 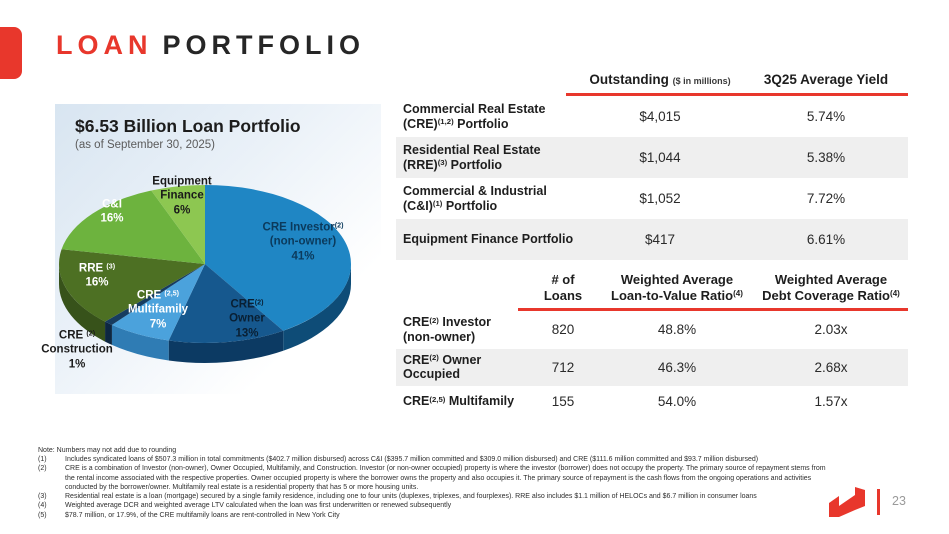 I want to click on pie-card-title: $6.53 Billion Loan Portfolio, so click(x=188, y=126).